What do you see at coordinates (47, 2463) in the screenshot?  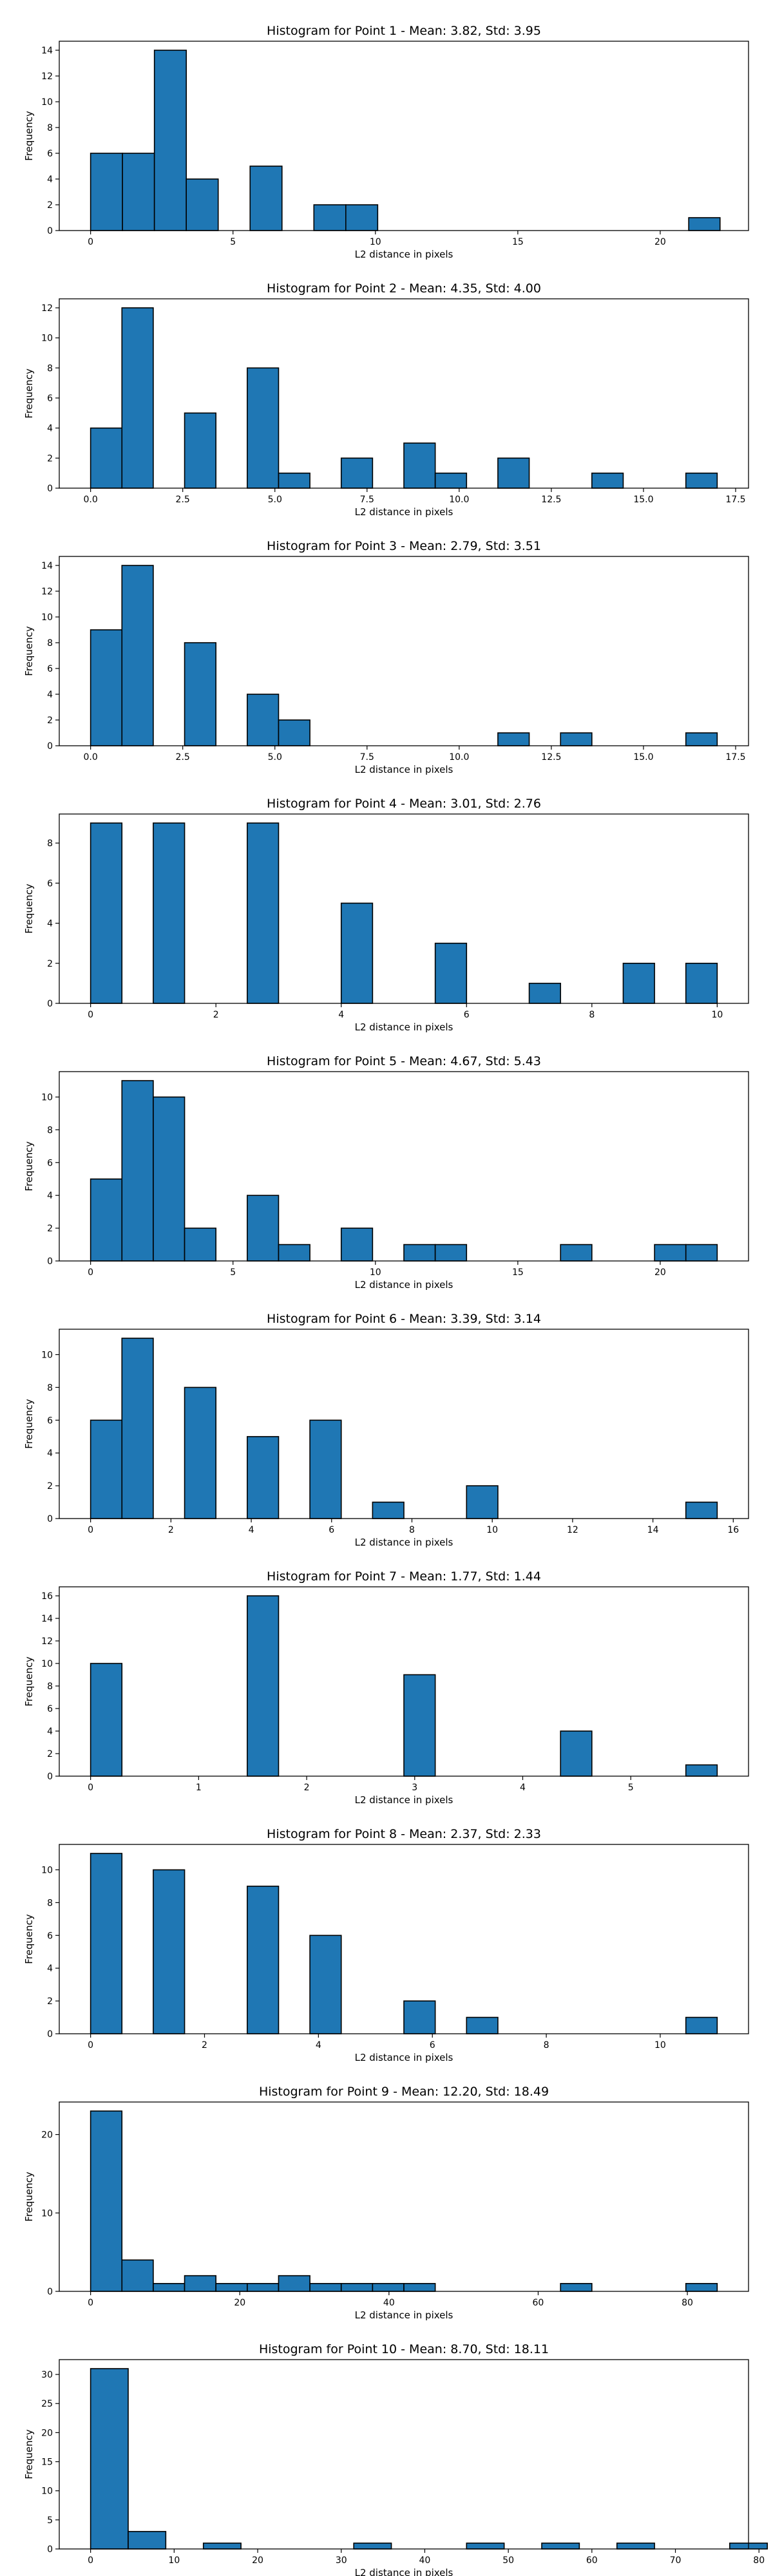 I see `y-tick-label: 15` at bounding box center [47, 2463].